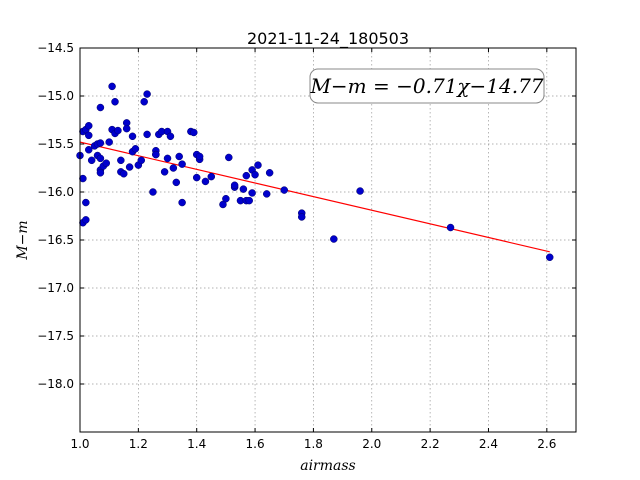  What do you see at coordinates (138, 444) in the screenshot?
I see `x-tick-label: 1.2` at bounding box center [138, 444].